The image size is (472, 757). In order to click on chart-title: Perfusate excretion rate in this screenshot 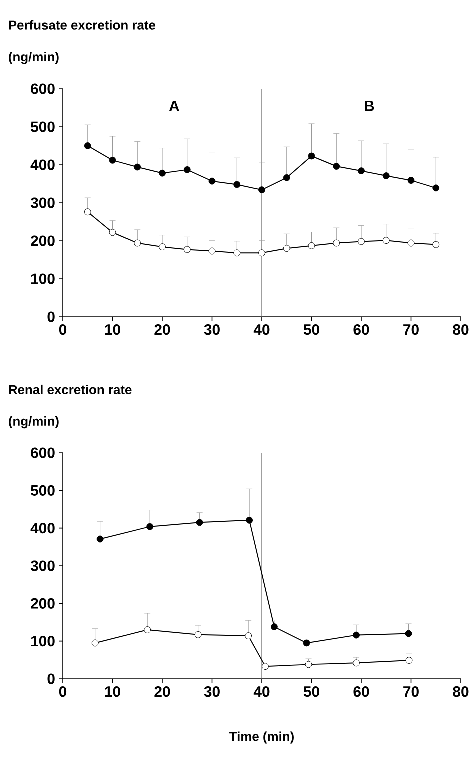, I will do `click(82, 25)`.